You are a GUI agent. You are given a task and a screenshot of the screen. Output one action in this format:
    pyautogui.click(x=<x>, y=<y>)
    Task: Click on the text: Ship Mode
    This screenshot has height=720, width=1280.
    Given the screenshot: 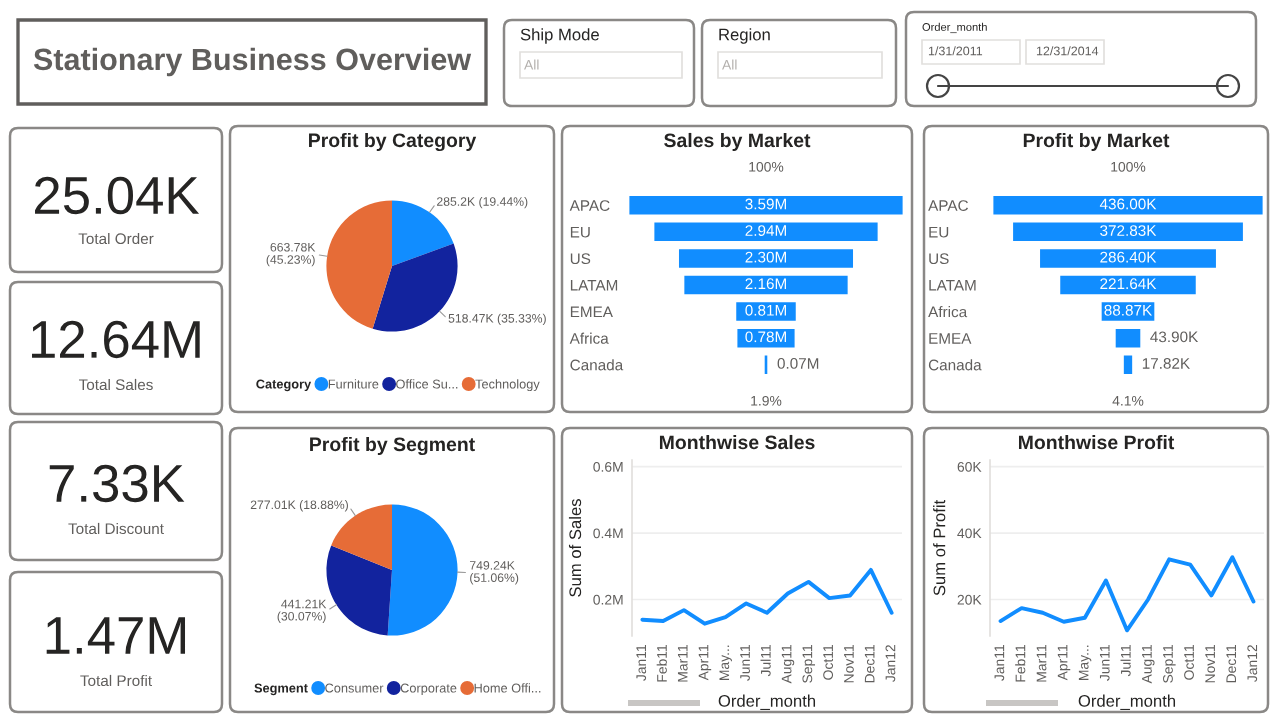 What is the action you would take?
    pyautogui.click(x=559, y=36)
    